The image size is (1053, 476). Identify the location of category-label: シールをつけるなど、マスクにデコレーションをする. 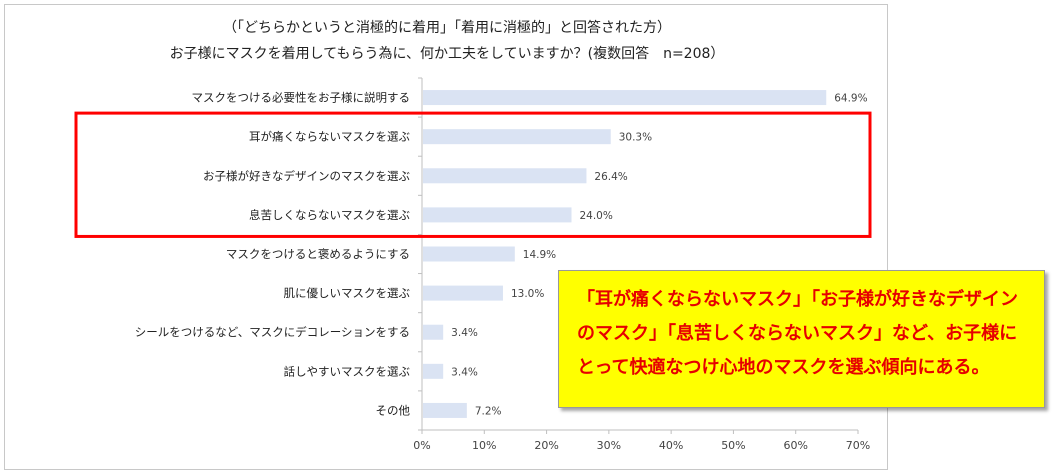
(272, 332).